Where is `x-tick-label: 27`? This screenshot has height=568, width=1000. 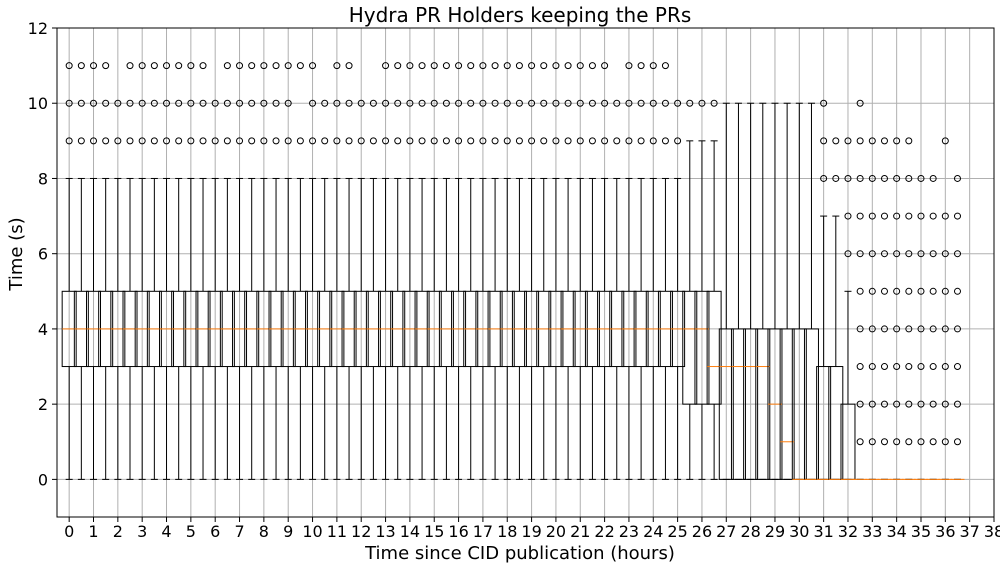 x-tick-label: 27 is located at coordinates (726, 531).